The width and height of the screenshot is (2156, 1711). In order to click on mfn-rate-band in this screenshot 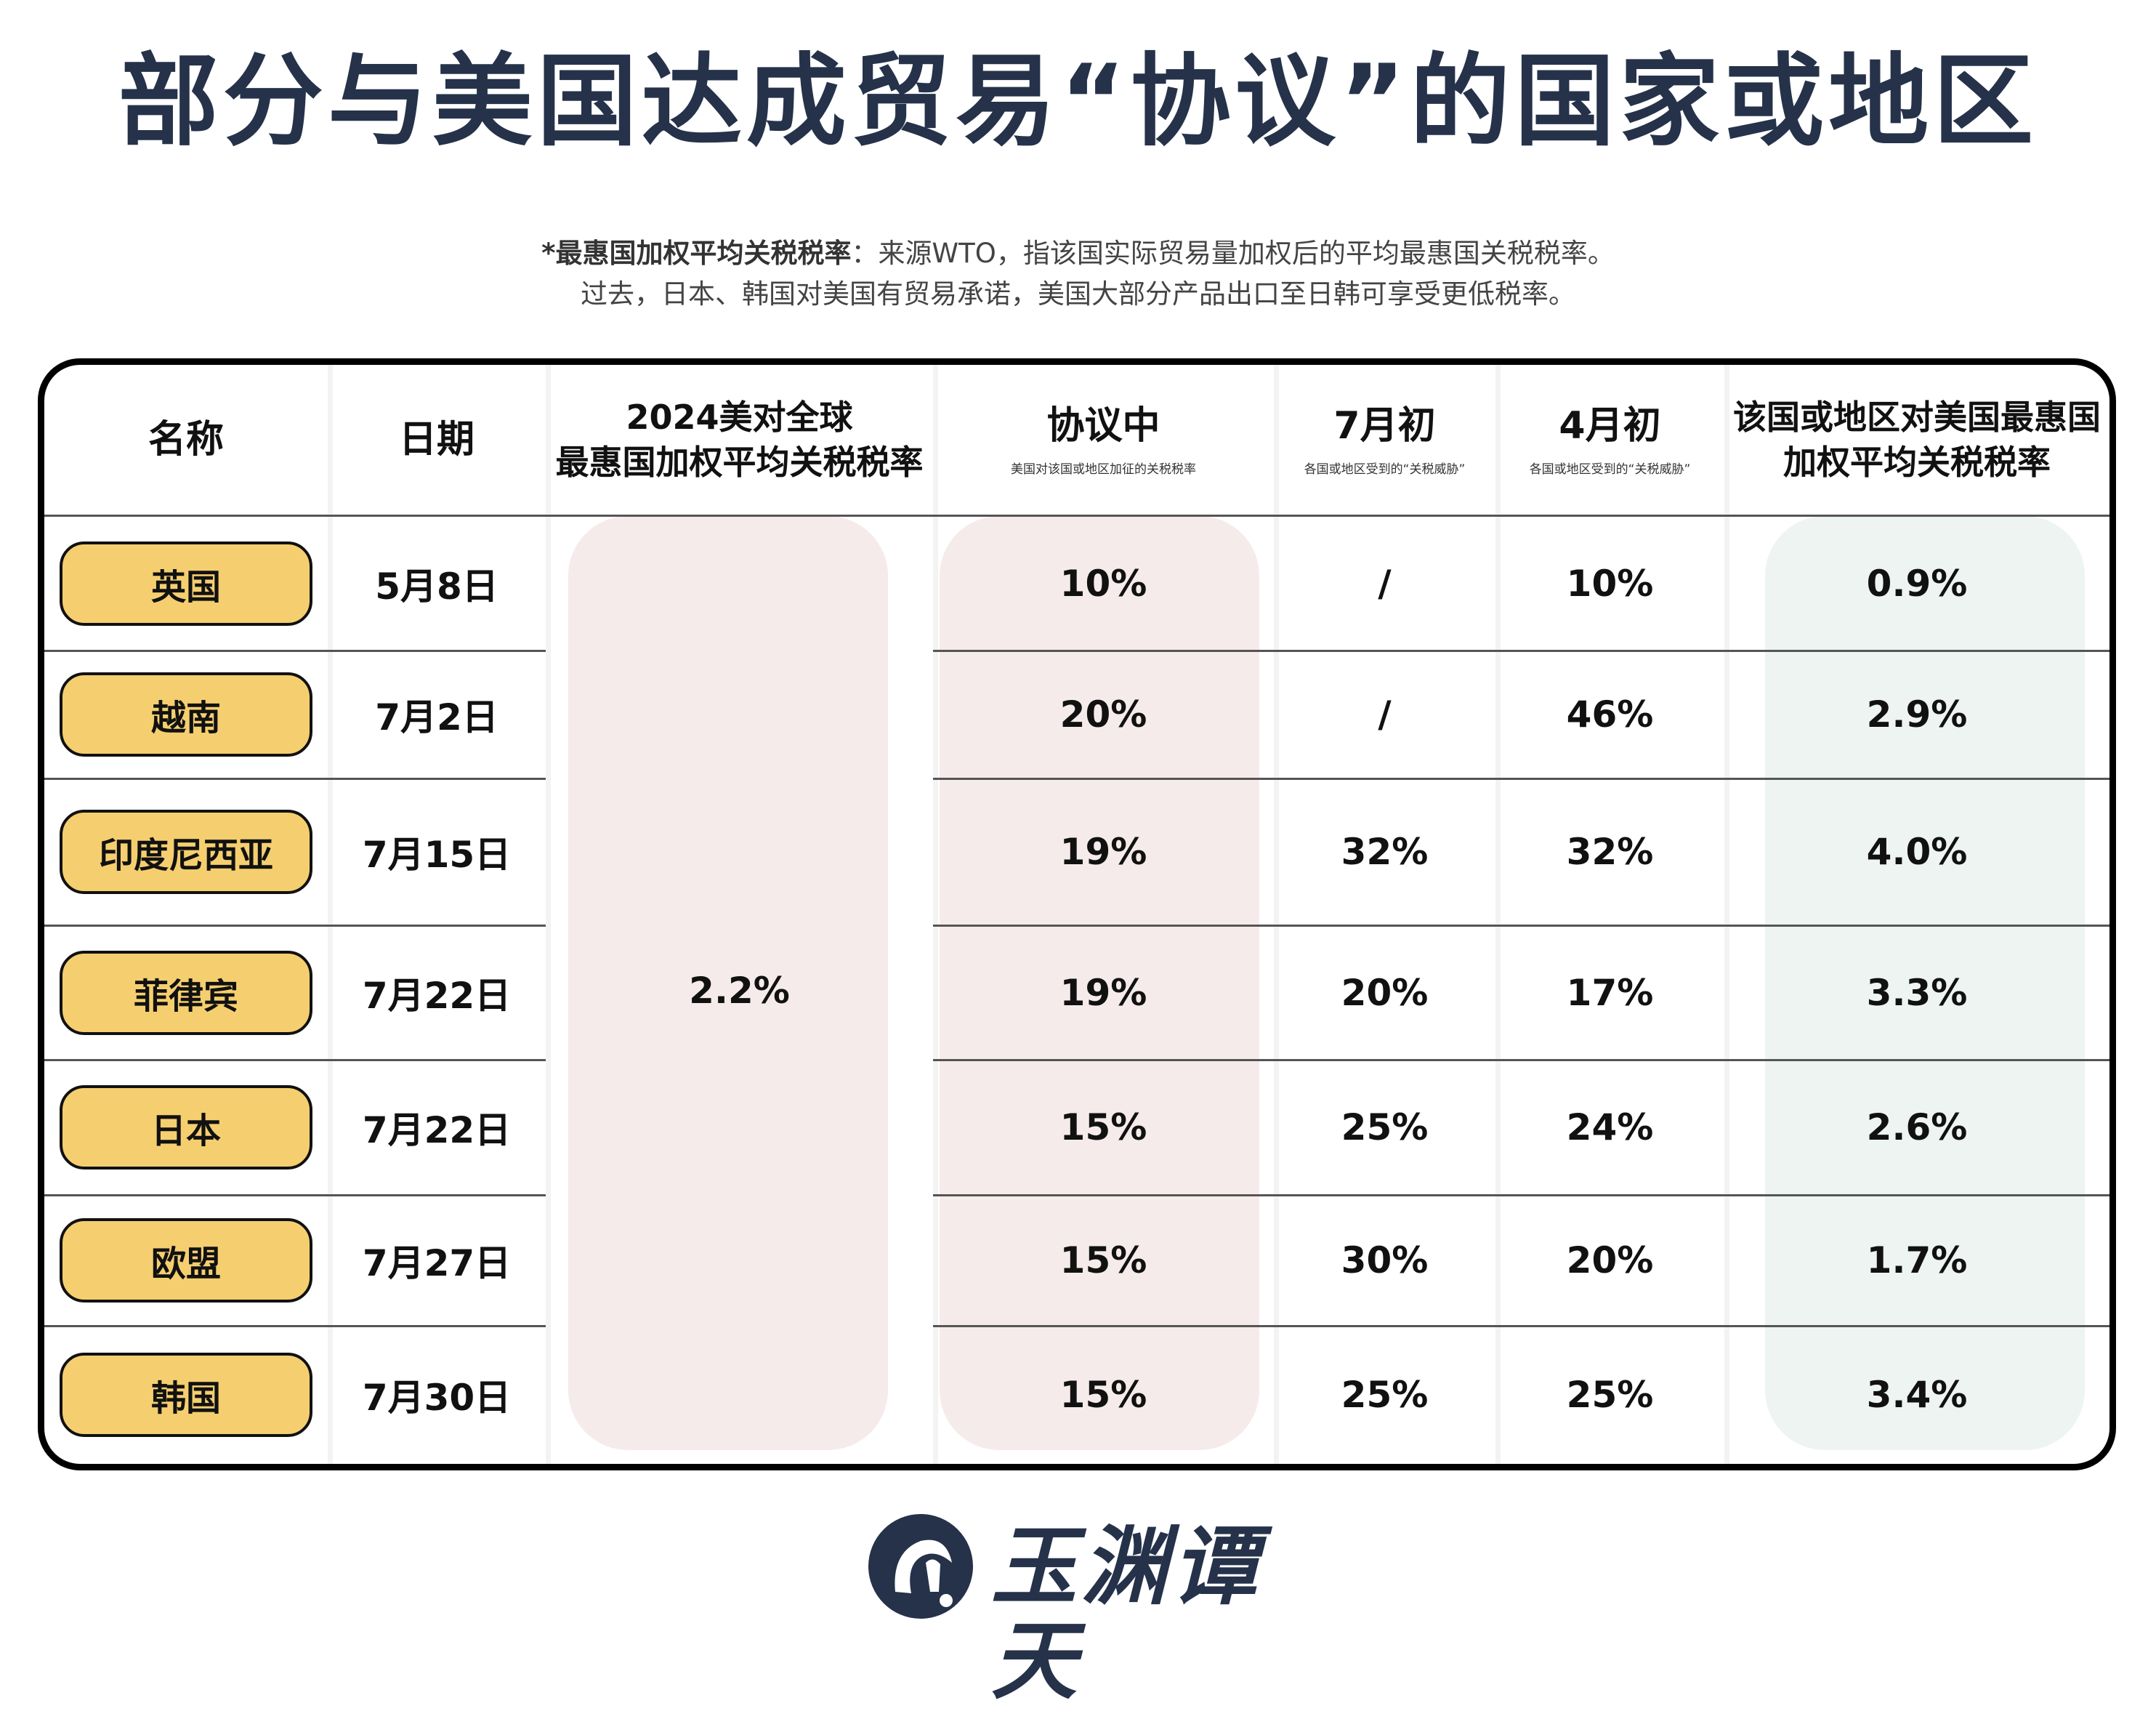, I will do `click(1925, 983)`.